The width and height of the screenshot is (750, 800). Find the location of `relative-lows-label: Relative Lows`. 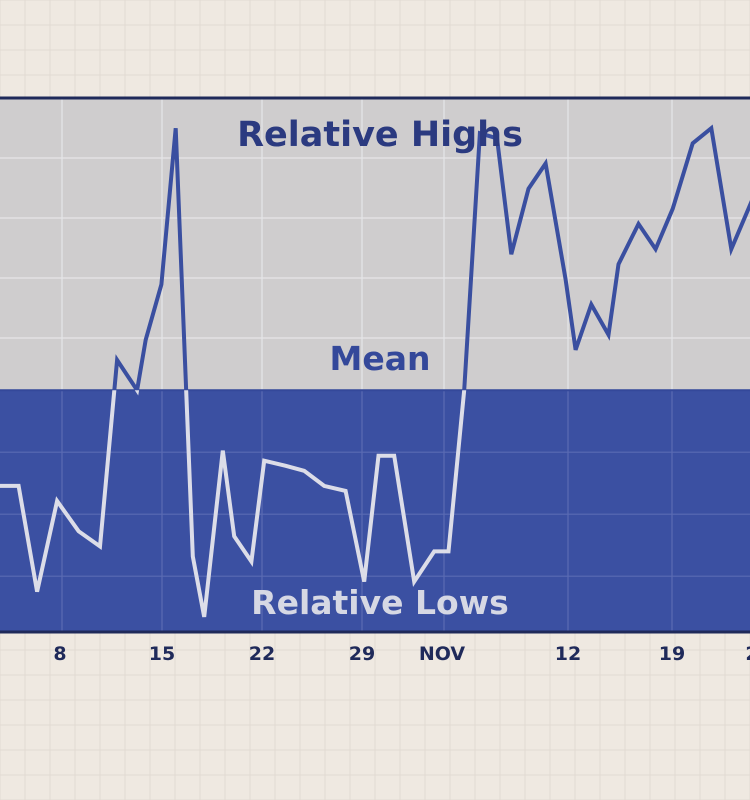

relative-lows-label: Relative Lows is located at coordinates (380, 602).